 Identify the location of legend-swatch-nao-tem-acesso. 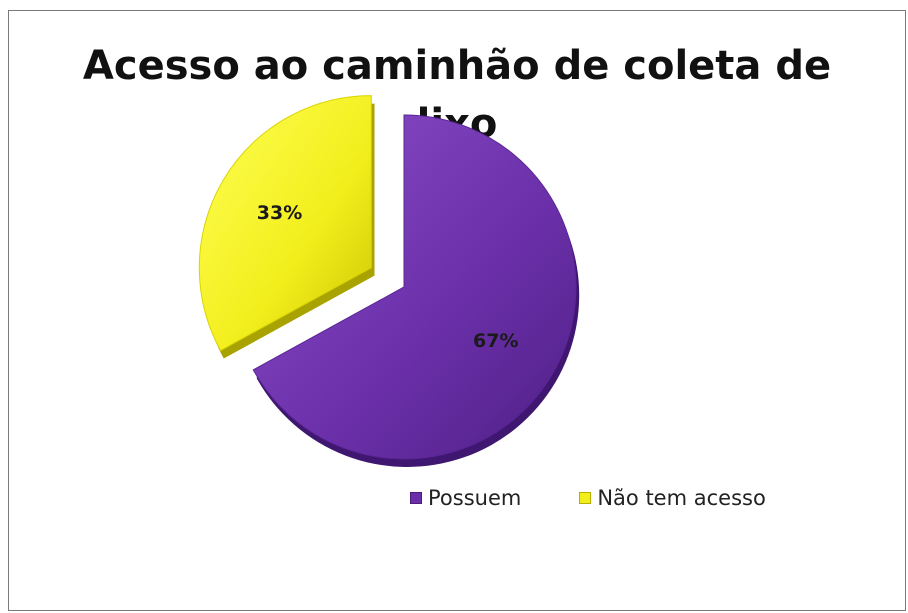
(585, 498).